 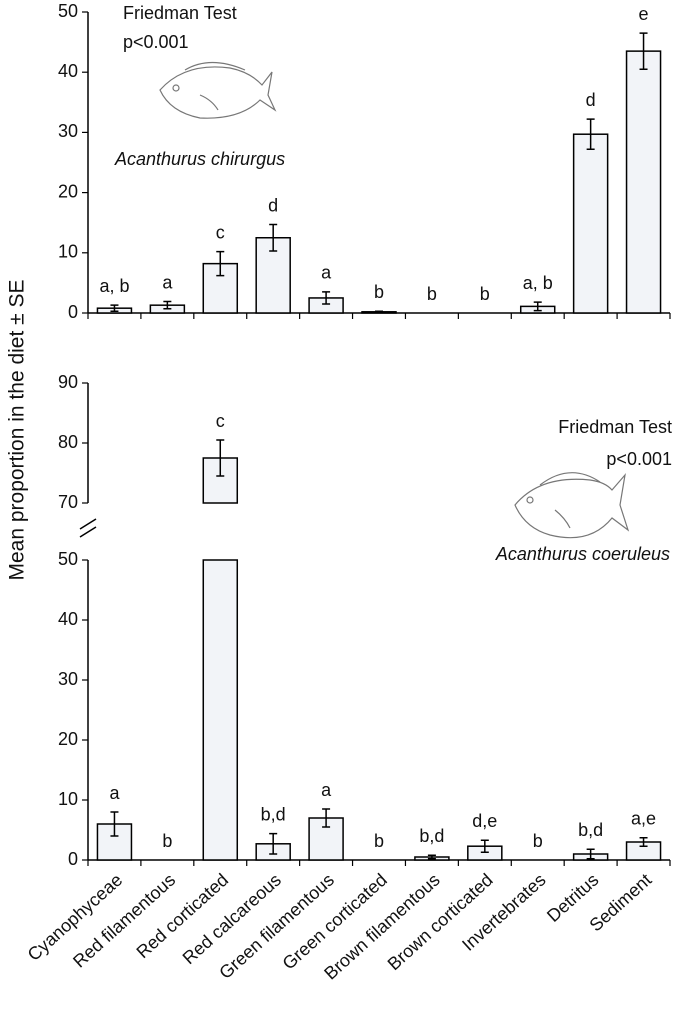 I want to click on significance-label: d,e, so click(x=484, y=821).